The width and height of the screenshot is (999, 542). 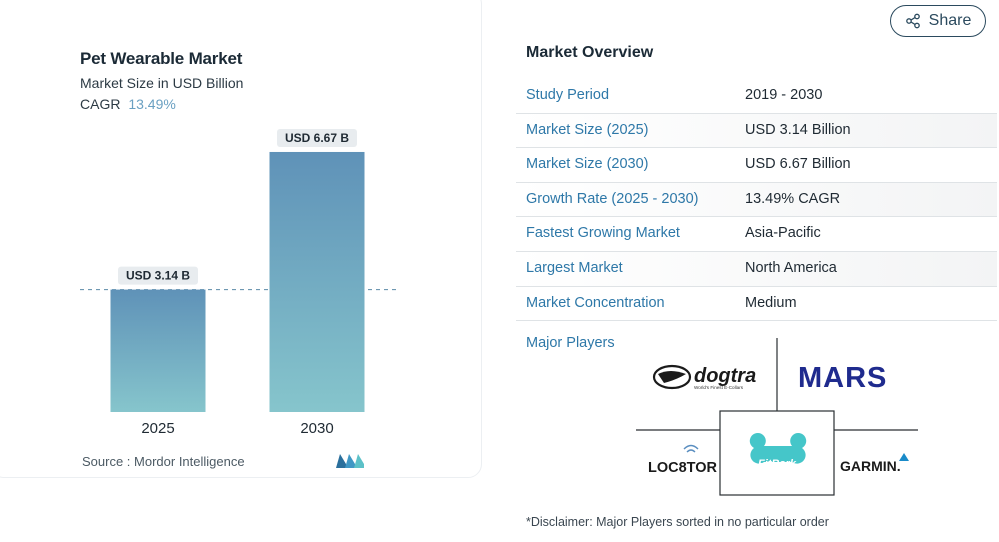 I want to click on x-tick-label: 2030, so click(x=316, y=428).